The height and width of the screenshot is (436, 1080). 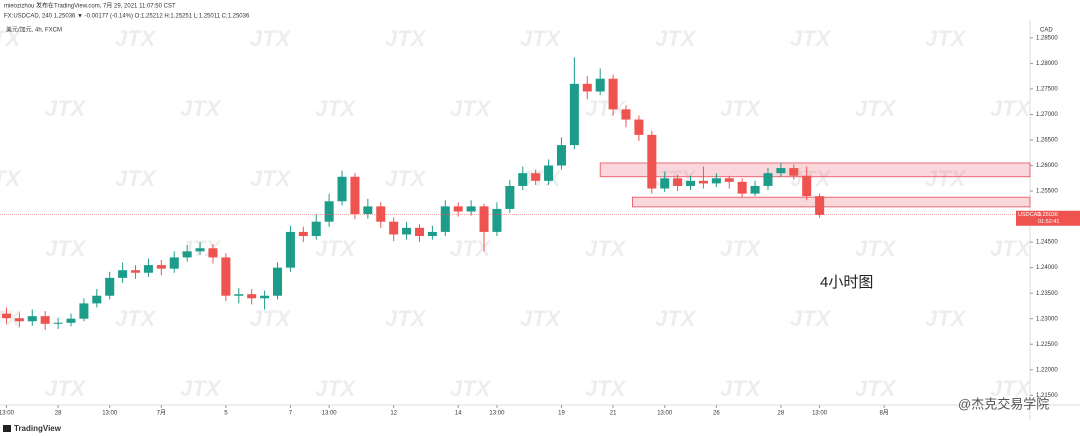 I want to click on logo-icon, so click(x=7, y=428).